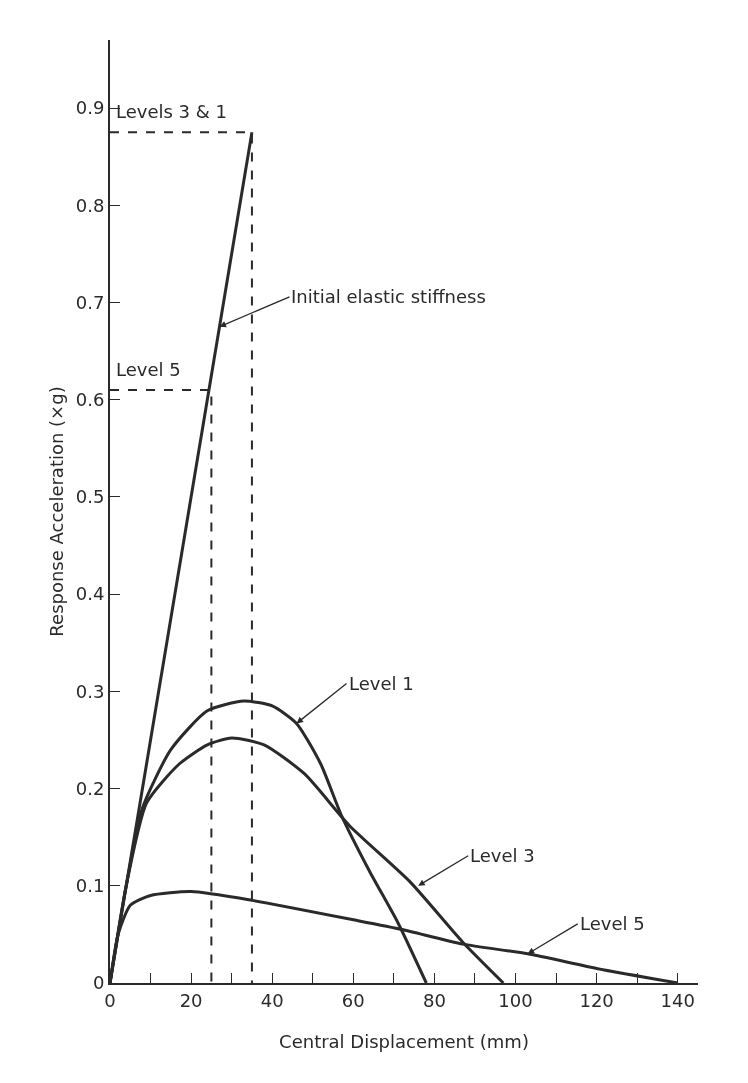  Describe the element at coordinates (90, 108) in the screenshot. I see `y-tick-label: 0.9` at that location.